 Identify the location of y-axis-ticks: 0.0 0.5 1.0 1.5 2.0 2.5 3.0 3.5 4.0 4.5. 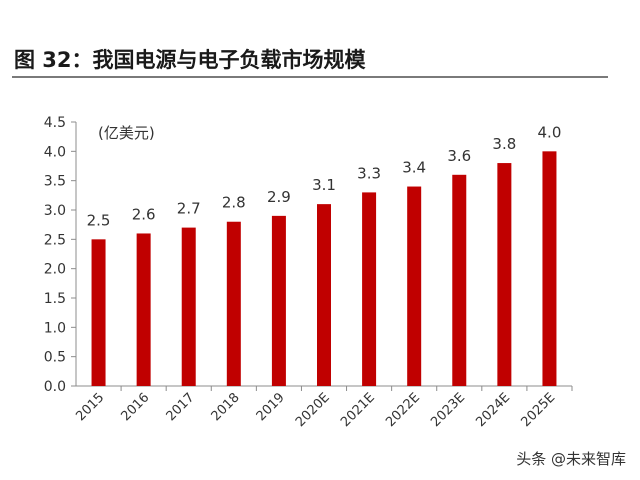
(60, 255).